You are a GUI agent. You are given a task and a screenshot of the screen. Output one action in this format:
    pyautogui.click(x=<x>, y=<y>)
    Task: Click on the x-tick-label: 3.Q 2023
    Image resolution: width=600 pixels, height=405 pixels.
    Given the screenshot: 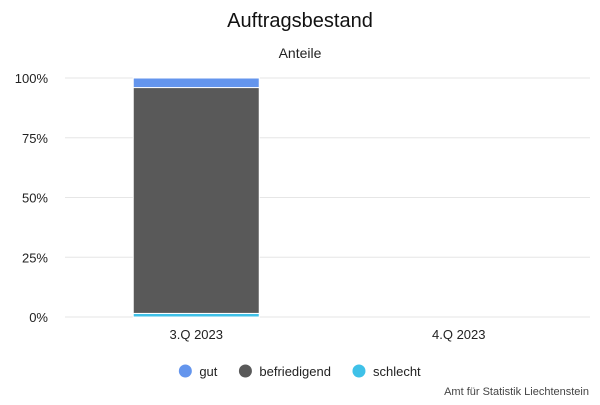 What is the action you would take?
    pyautogui.click(x=197, y=334)
    